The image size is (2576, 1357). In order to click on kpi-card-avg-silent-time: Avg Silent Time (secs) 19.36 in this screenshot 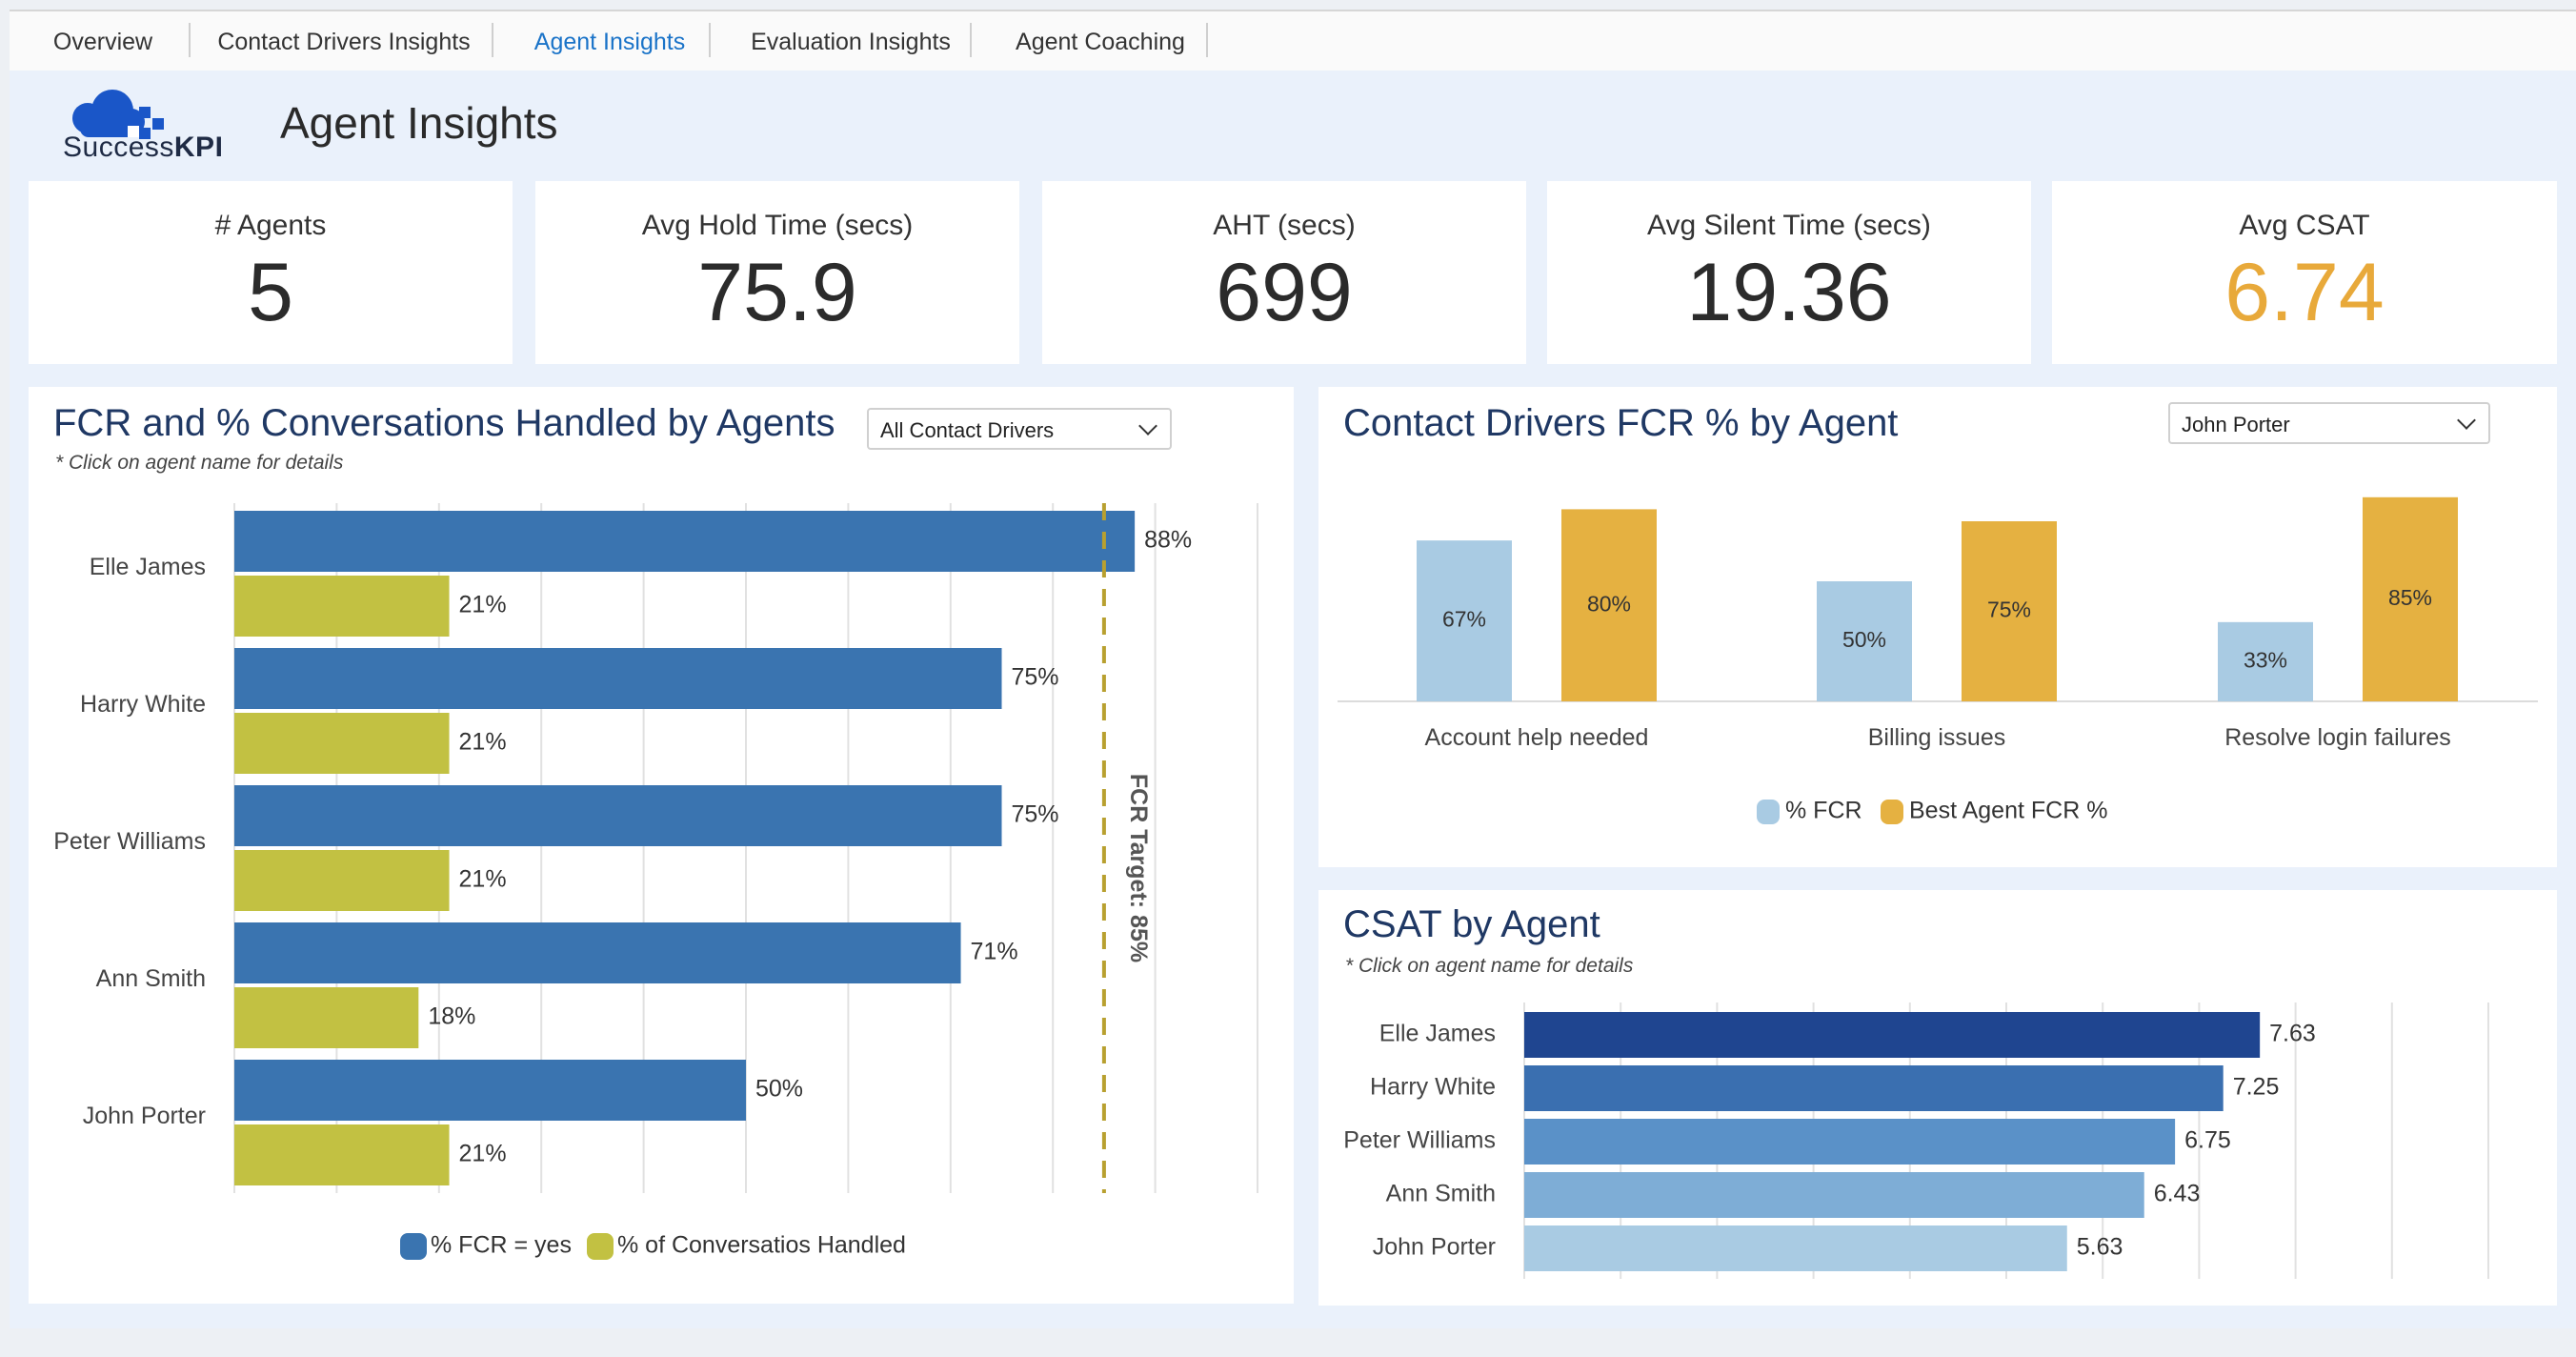, I will do `click(1789, 272)`.